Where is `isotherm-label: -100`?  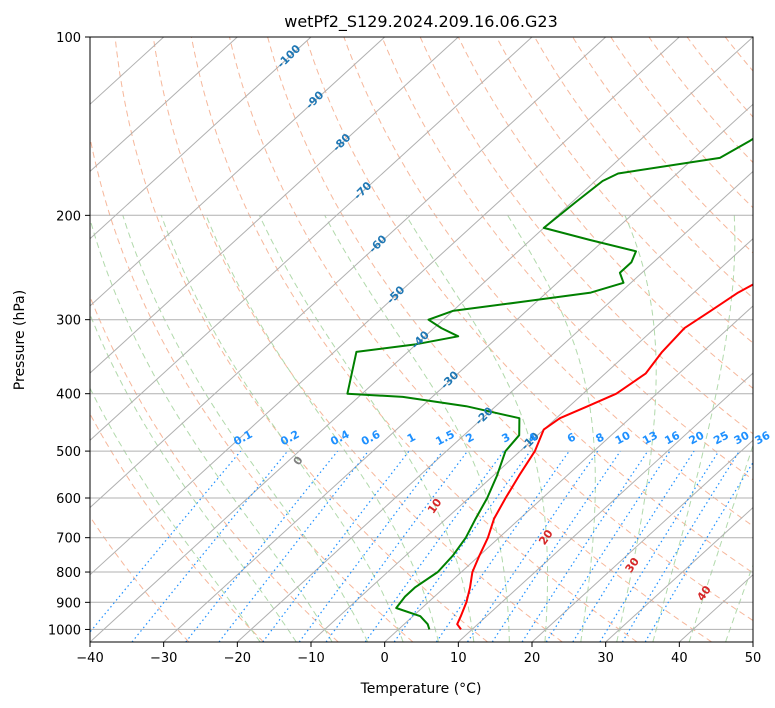 isotherm-label: -100 is located at coordinates (289, 56).